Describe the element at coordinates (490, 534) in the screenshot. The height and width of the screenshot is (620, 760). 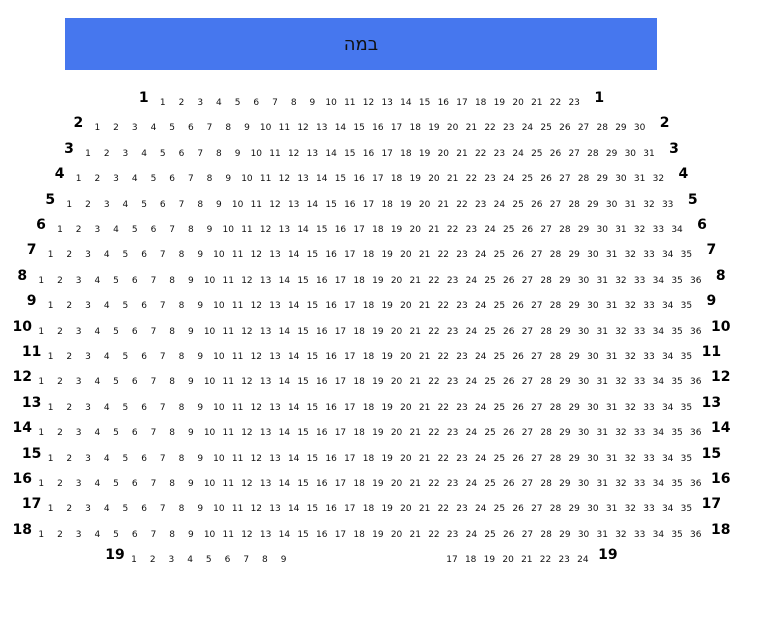
I see `seat-r18-s25: 25` at that location.